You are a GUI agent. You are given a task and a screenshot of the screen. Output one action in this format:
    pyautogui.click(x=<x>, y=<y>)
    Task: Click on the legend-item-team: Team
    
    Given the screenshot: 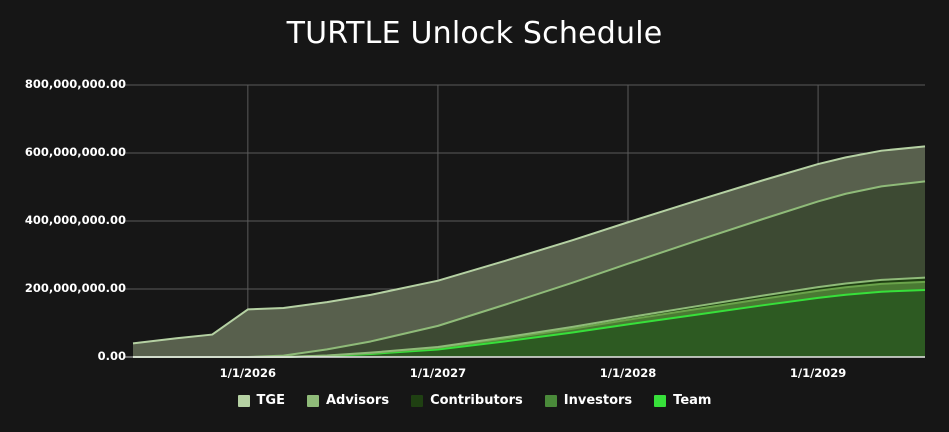 What is the action you would take?
    pyautogui.click(x=682, y=400)
    